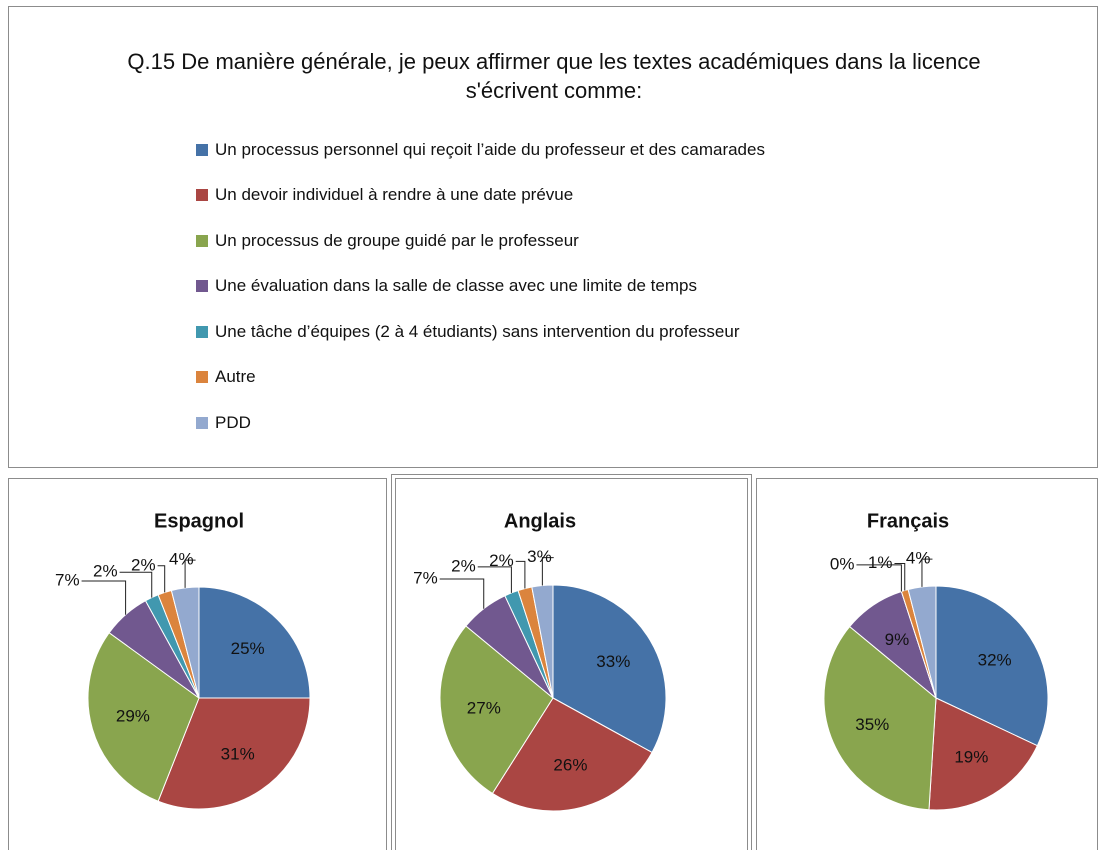  Describe the element at coordinates (842, 563) in the screenshot. I see `data-label: 0%` at that location.